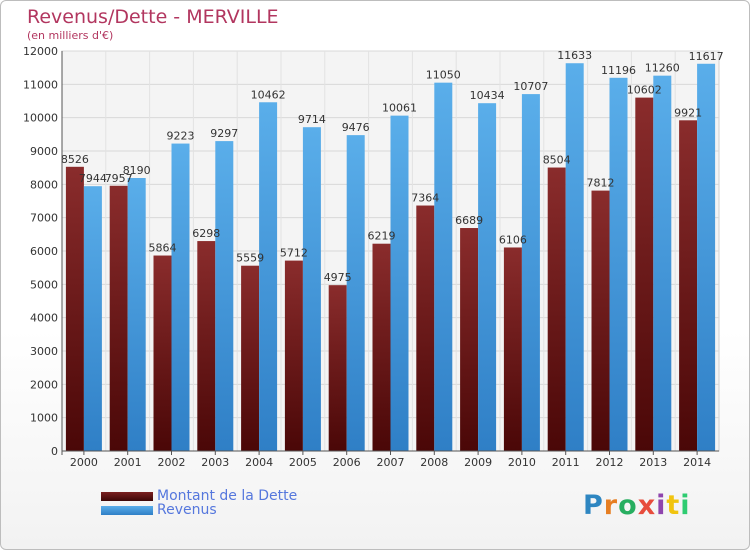  Describe the element at coordinates (44, 151) in the screenshot. I see `y-tick-label: 9000` at that location.